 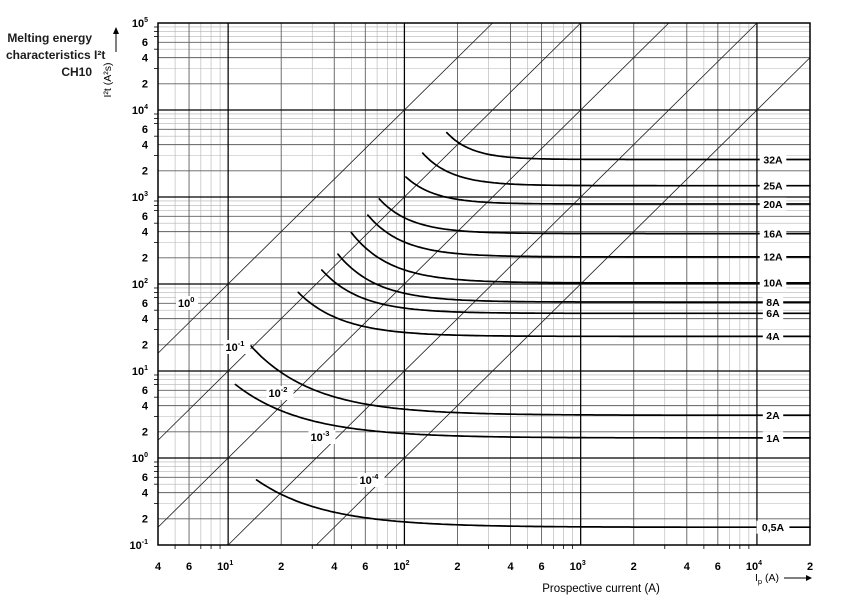 What do you see at coordinates (145, 85) in the screenshot?
I see `y-tick-20000: 2` at bounding box center [145, 85].